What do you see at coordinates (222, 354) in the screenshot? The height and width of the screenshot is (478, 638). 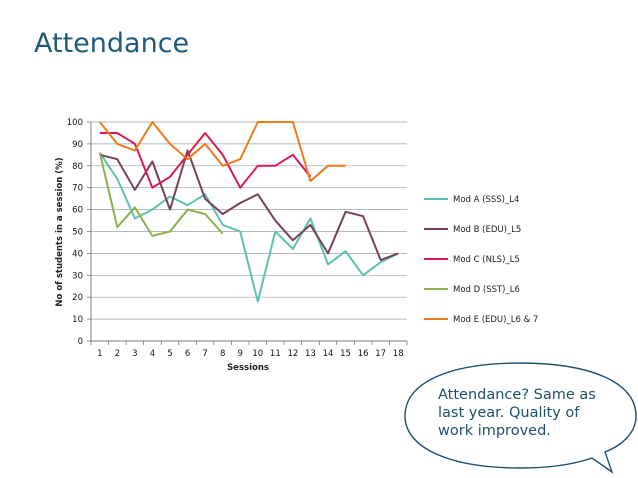 I see `x-tick-label: 8` at bounding box center [222, 354].